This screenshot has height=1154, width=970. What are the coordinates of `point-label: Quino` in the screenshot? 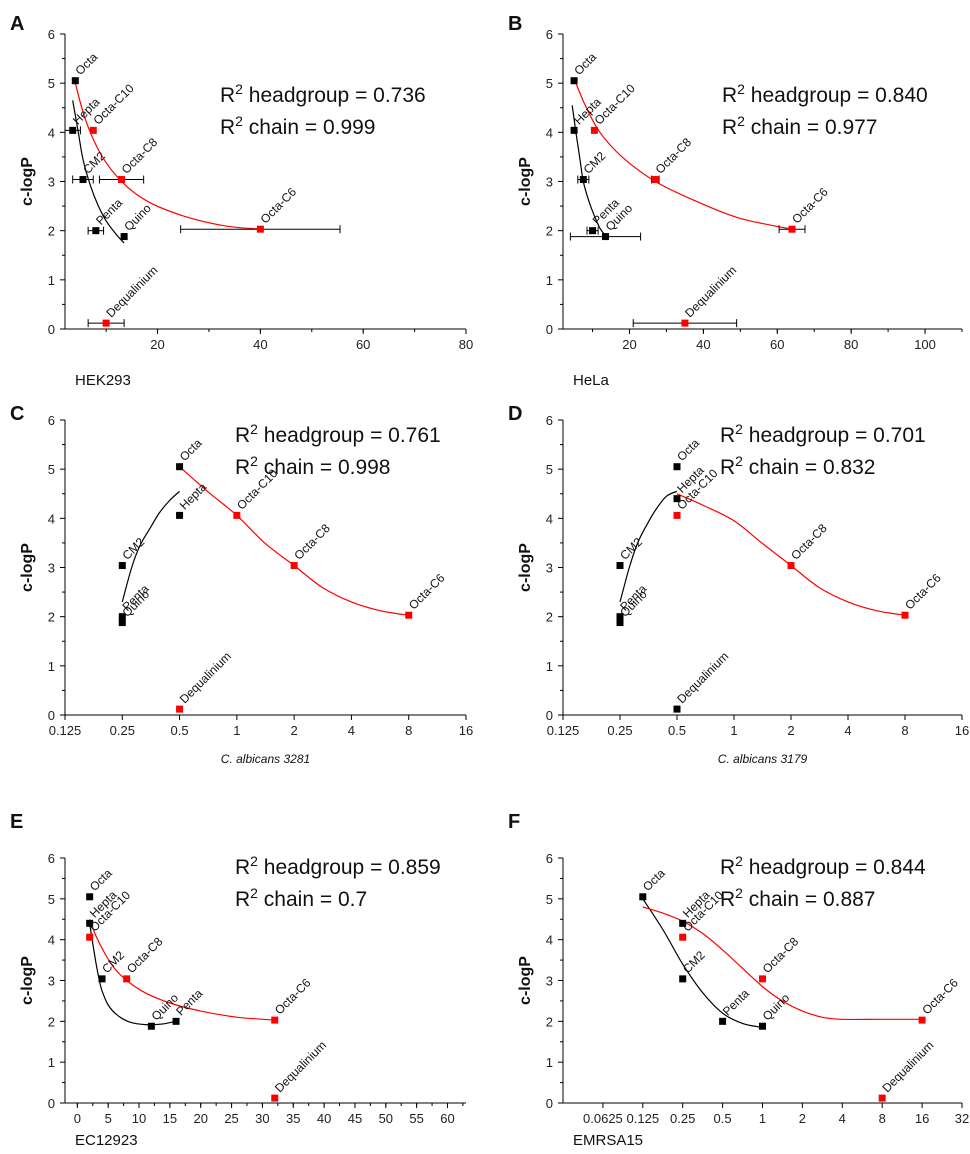 It's located at (137, 217).